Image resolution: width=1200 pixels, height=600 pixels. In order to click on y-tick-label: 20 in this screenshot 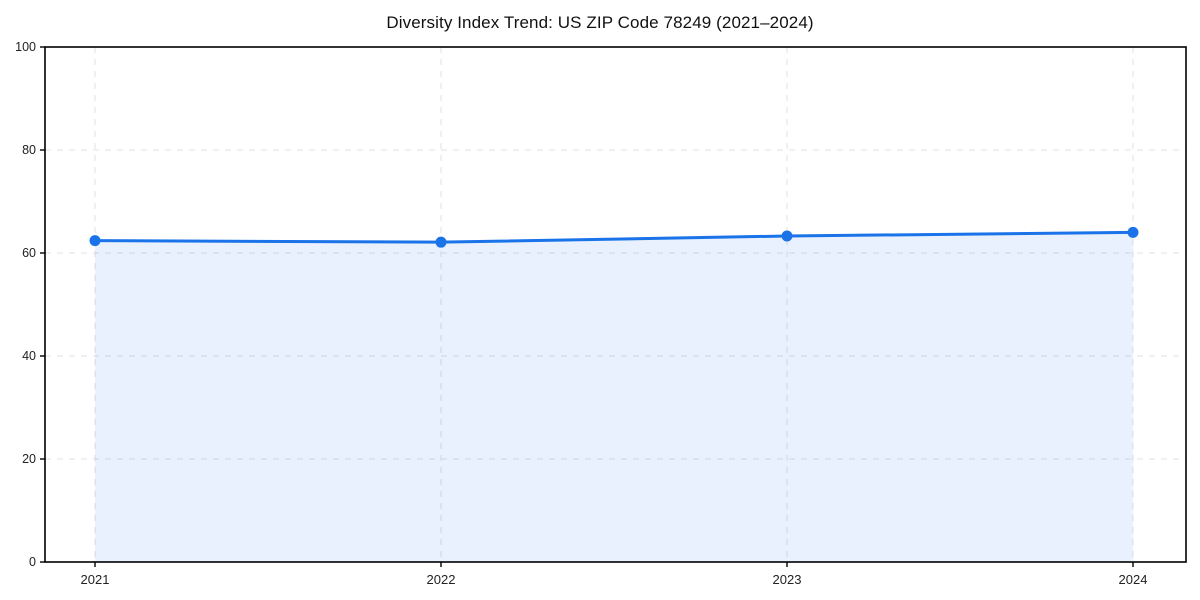, I will do `click(29, 459)`.